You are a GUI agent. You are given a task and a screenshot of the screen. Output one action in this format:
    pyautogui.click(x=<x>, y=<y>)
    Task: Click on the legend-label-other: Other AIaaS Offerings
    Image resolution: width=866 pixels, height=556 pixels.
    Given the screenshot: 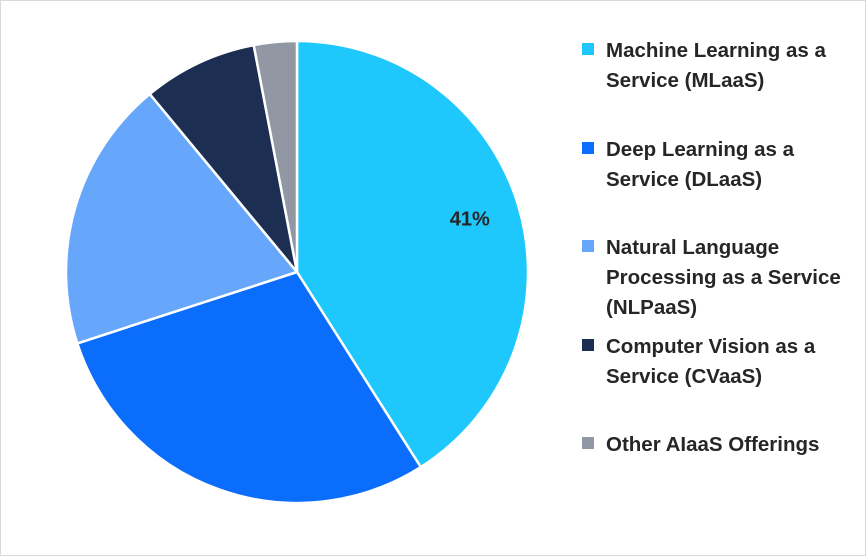 What is the action you would take?
    pyautogui.click(x=713, y=444)
    